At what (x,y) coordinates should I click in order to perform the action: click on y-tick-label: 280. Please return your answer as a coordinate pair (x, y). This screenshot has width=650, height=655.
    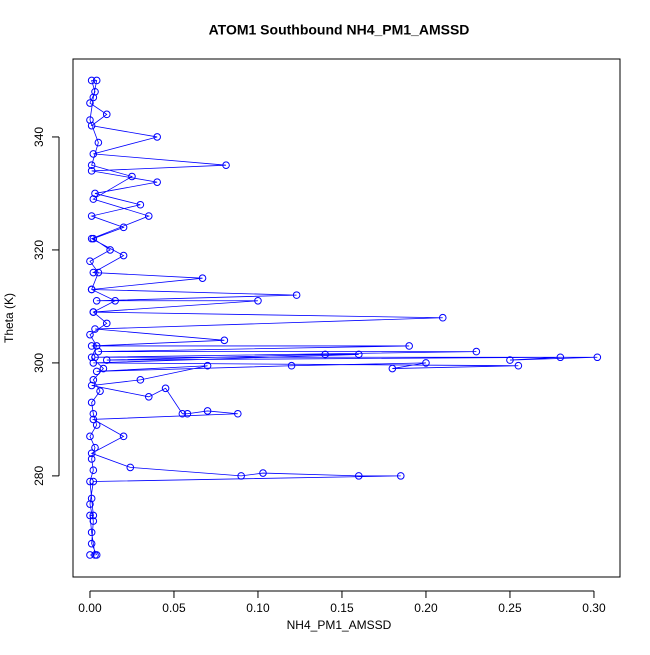
    Looking at the image, I should click on (39, 476).